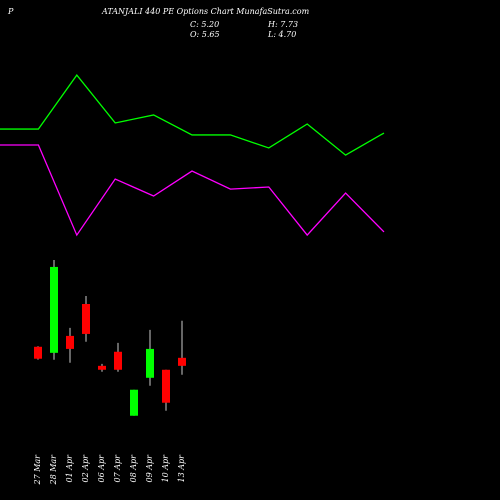  I want to click on x-tick-label: 27 Mar, so click(37, 470).